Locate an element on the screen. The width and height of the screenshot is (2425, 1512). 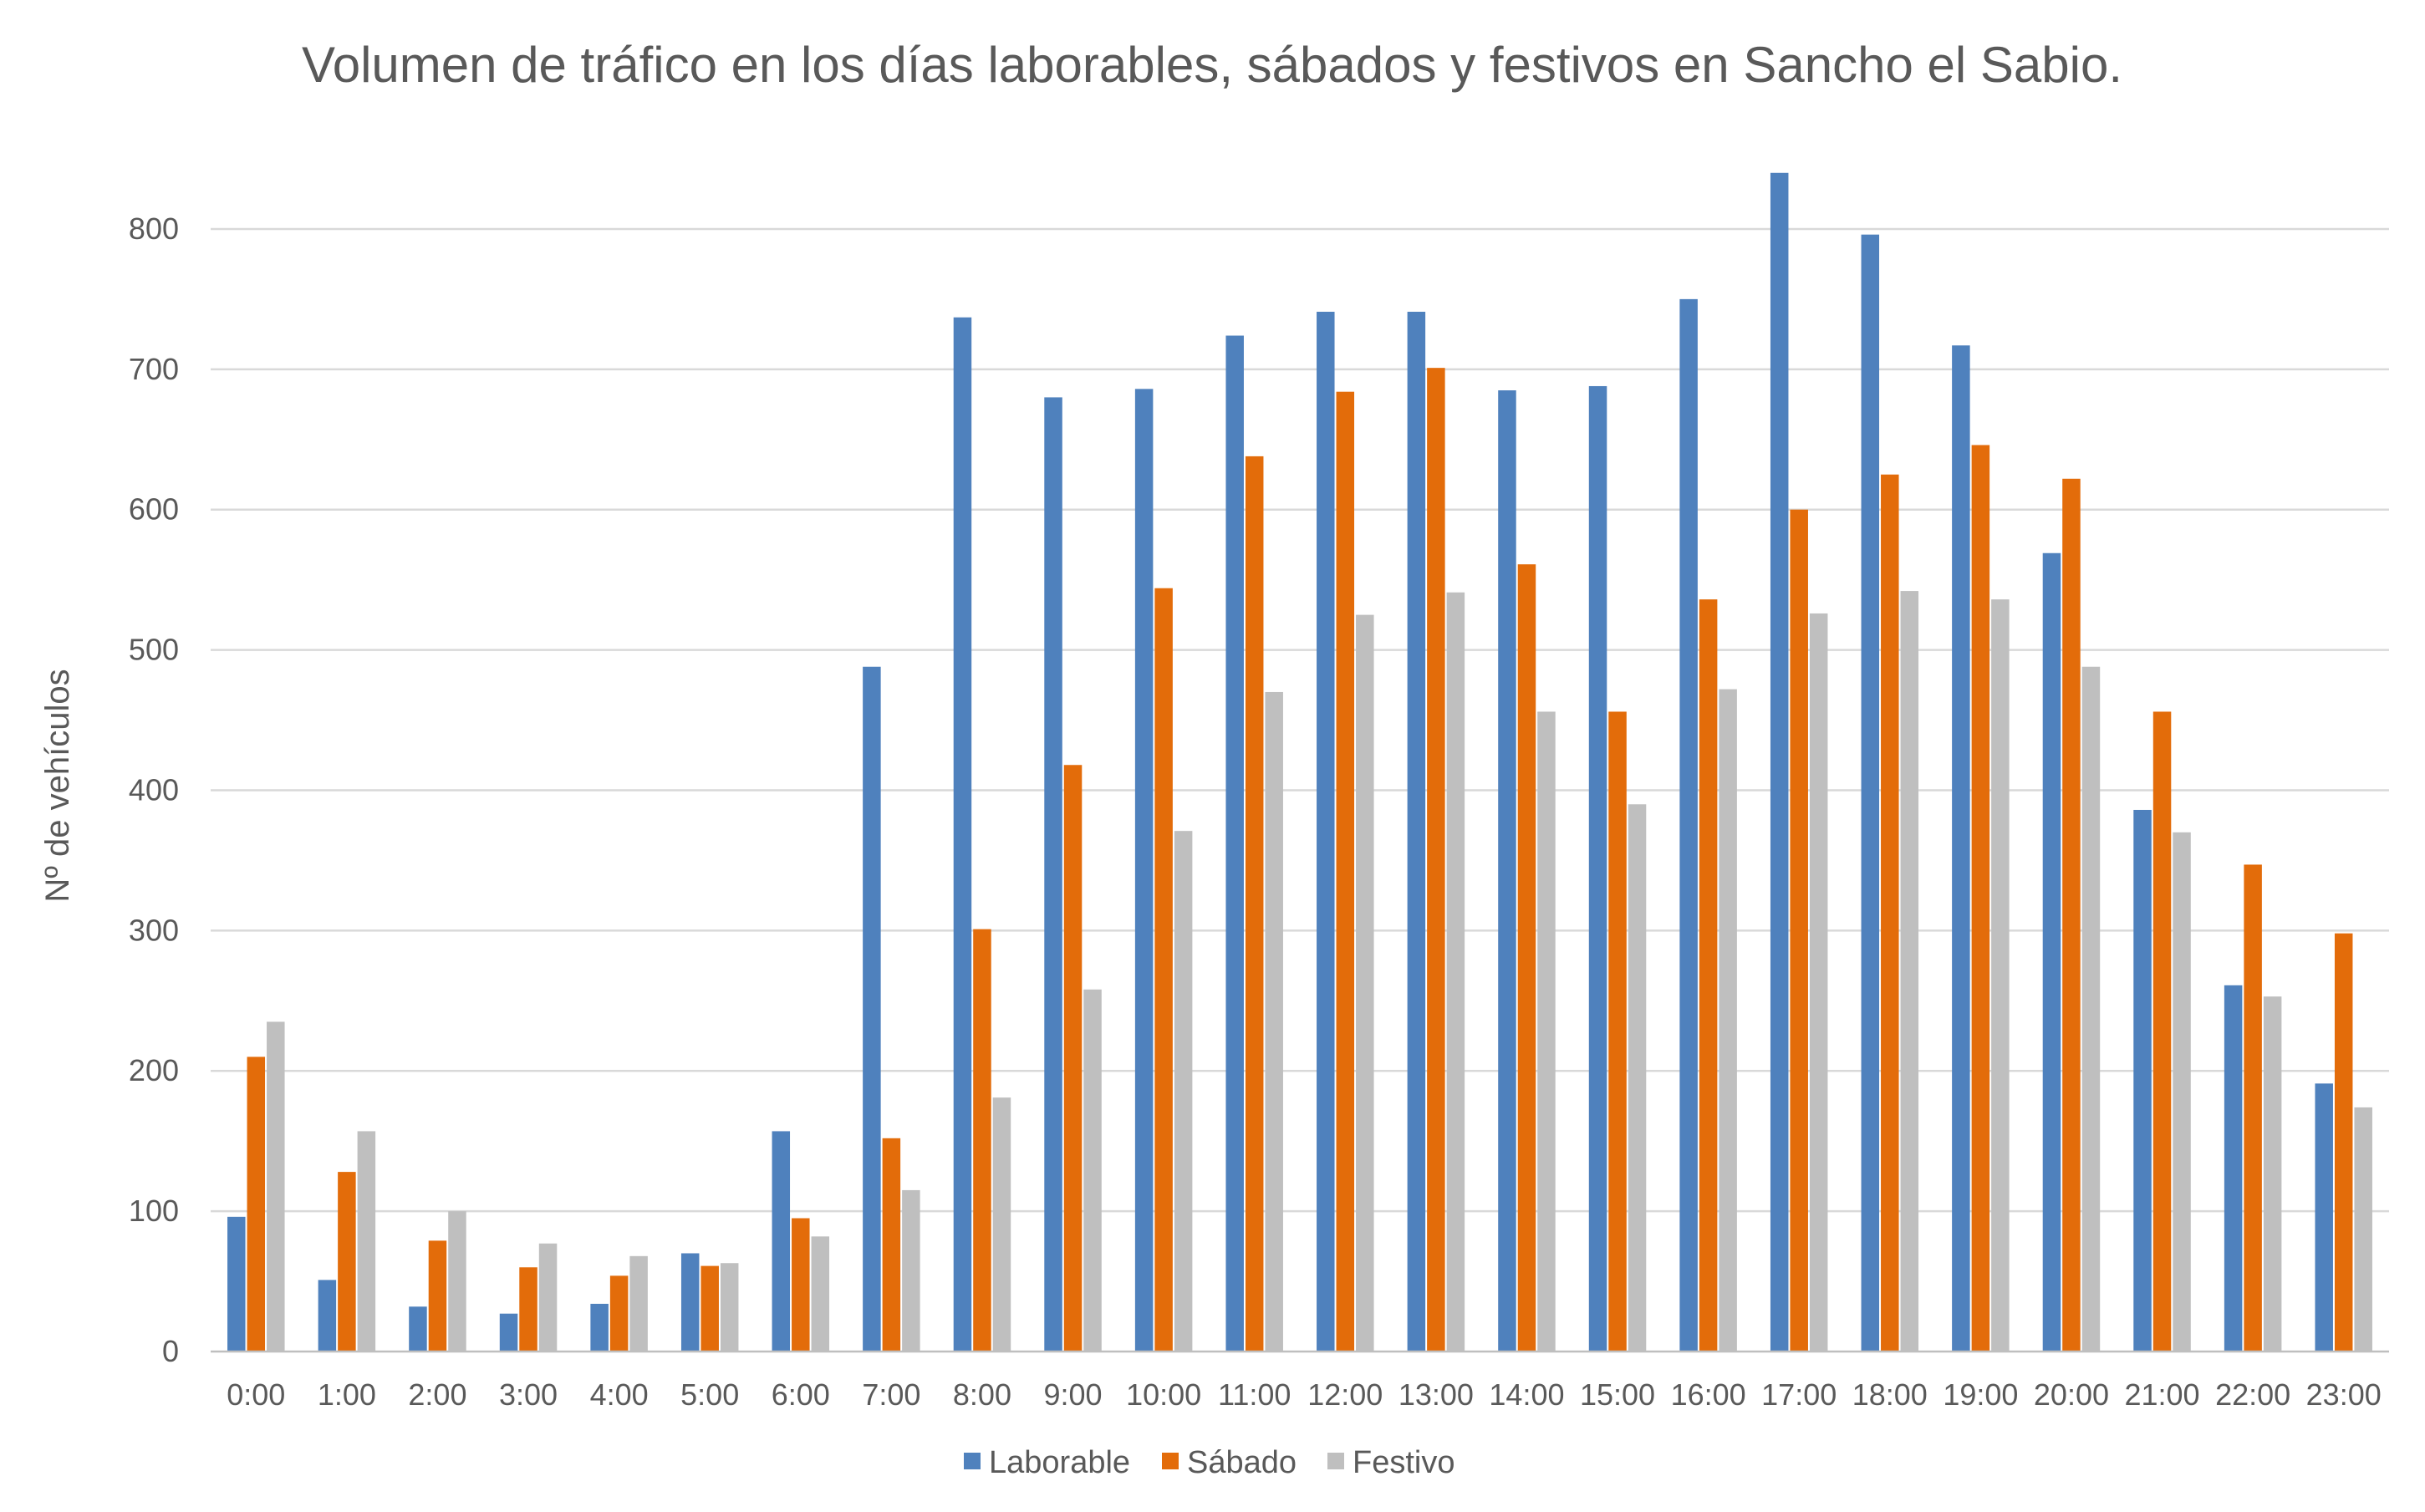
x-tick-label: 20:00 is located at coordinates (2072, 1394).